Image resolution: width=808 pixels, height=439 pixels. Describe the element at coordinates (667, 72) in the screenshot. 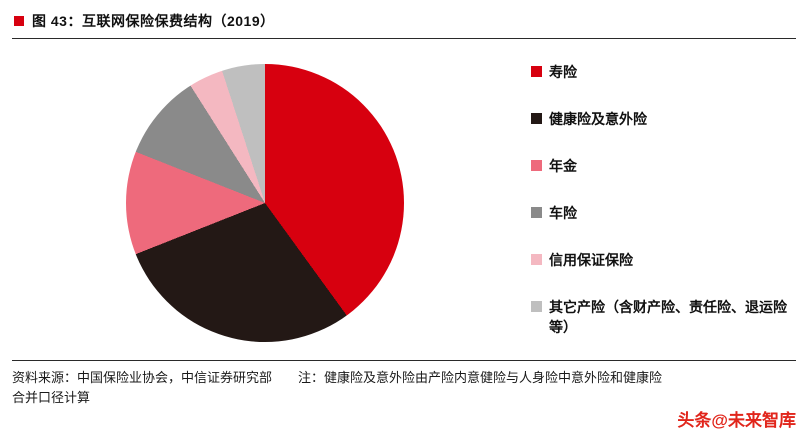

I see `legend-item-life: 寿险` at that location.